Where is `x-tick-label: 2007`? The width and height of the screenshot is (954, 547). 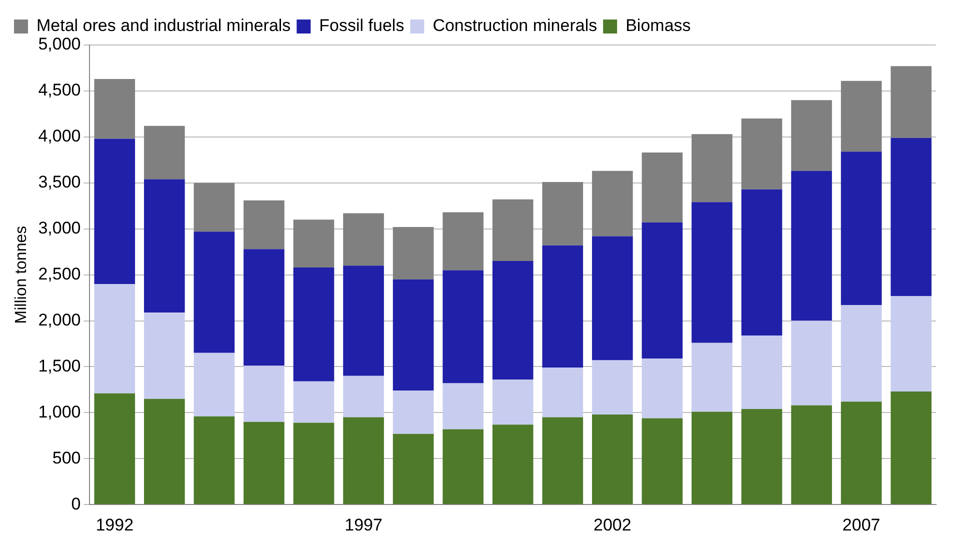 x-tick-label: 2007 is located at coordinates (861, 524).